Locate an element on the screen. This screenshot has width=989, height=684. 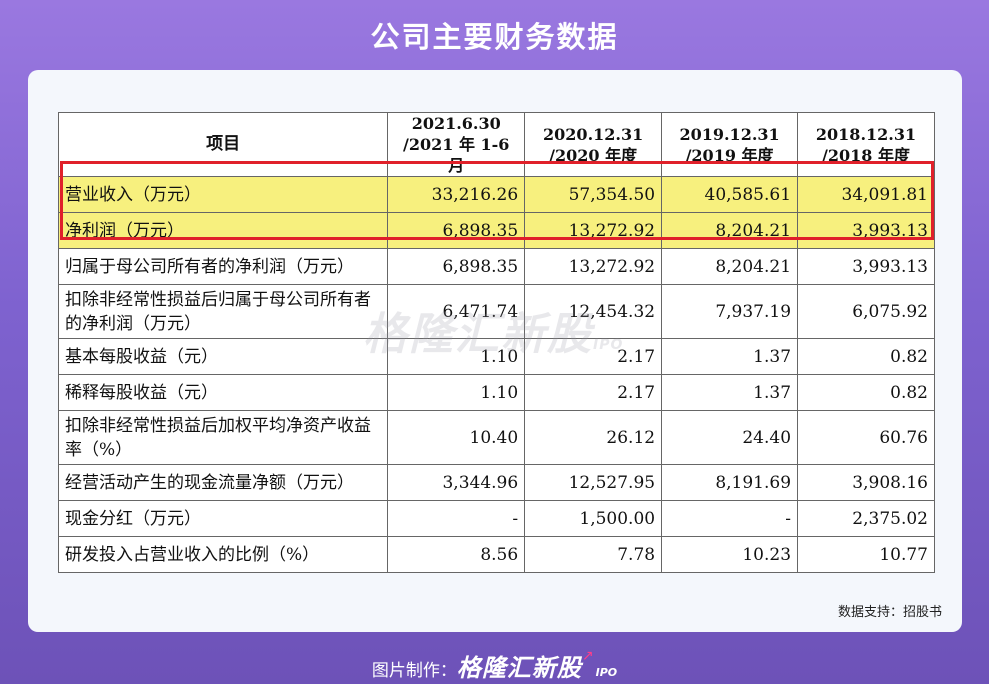
table-row: 现金分红（万元） - 1,500.00 - 2,375.02 is located at coordinates (496, 518).